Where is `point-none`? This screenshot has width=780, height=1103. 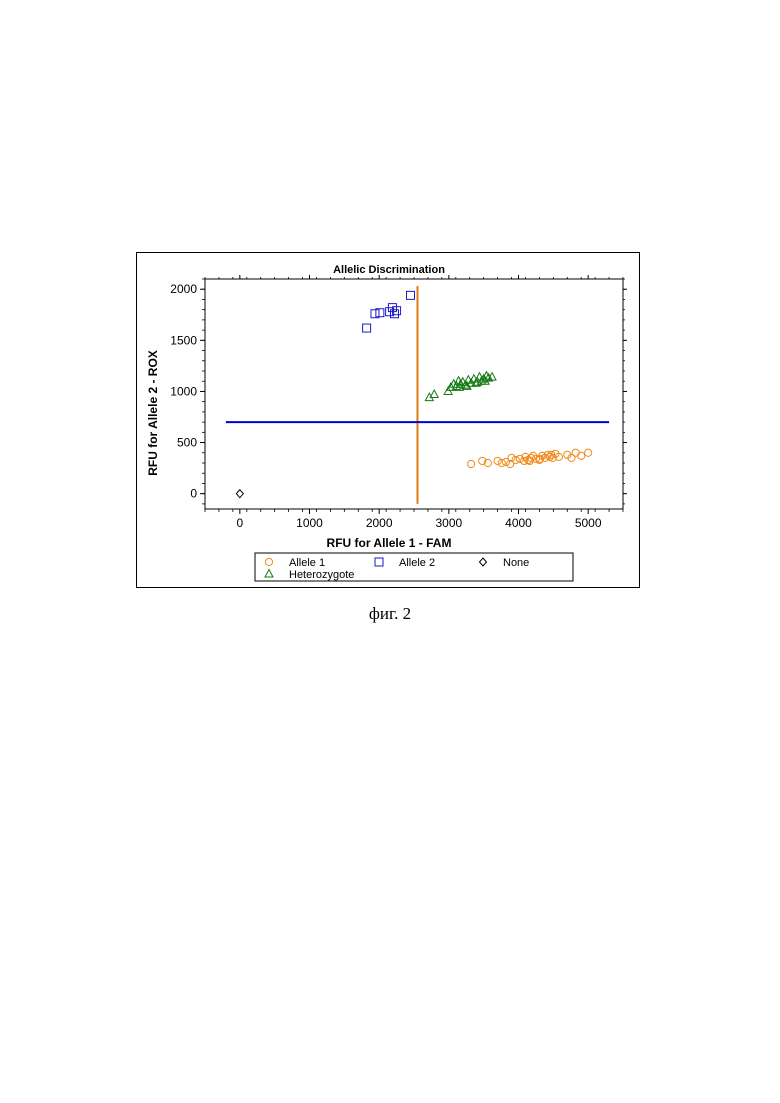 point-none is located at coordinates (239, 494).